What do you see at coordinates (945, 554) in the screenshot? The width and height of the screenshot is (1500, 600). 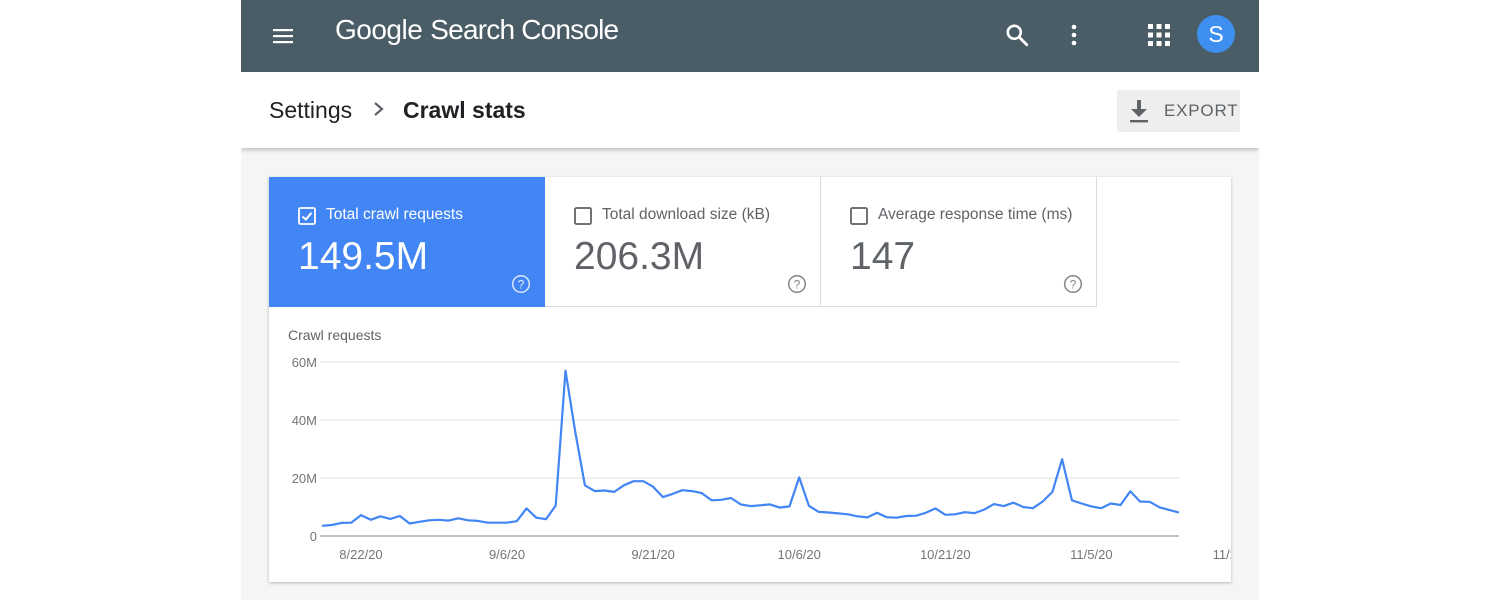 I see `x-tick-label: 10/21/20` at bounding box center [945, 554].